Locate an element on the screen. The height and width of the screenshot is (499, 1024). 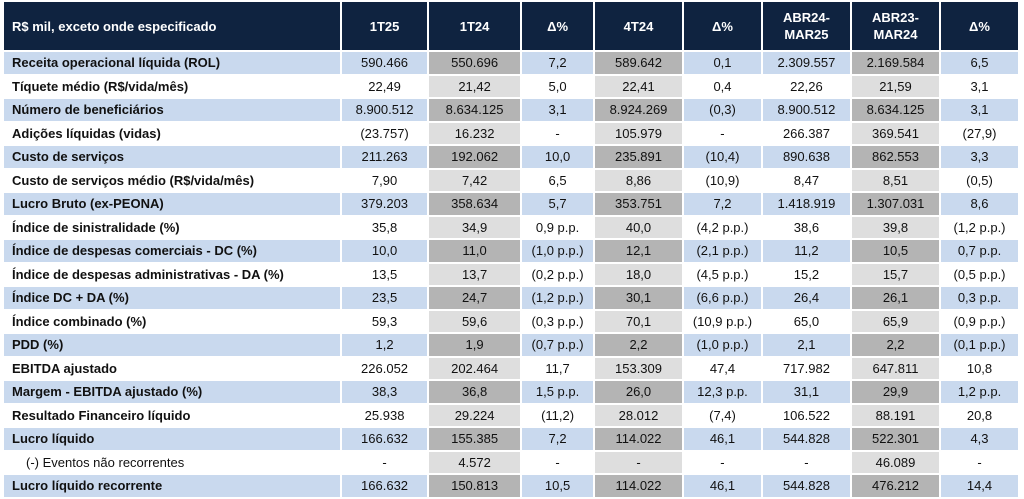
table-cell: 7,42 is located at coordinates (475, 181).